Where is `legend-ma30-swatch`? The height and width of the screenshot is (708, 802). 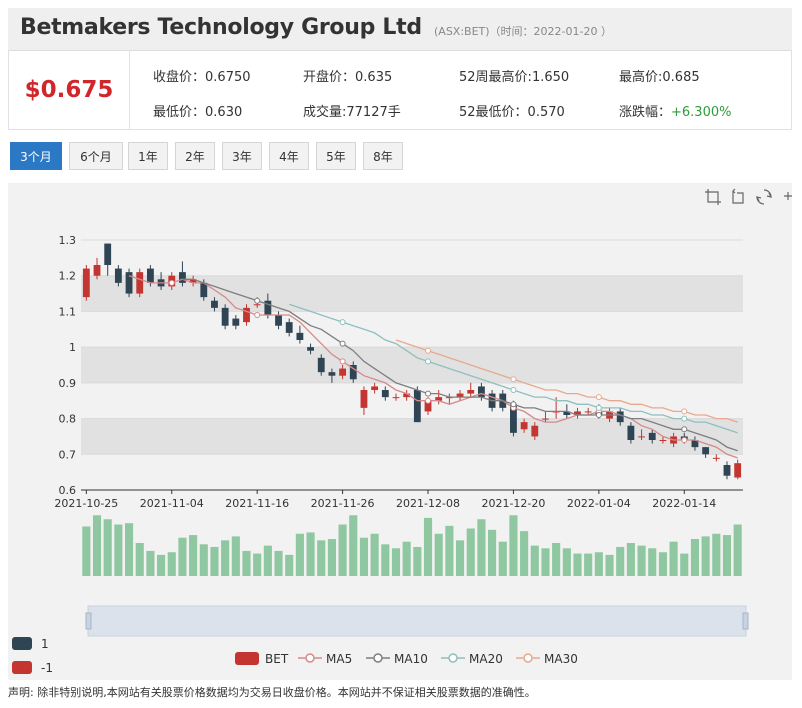
legend-ma30-swatch is located at coordinates (528, 658).